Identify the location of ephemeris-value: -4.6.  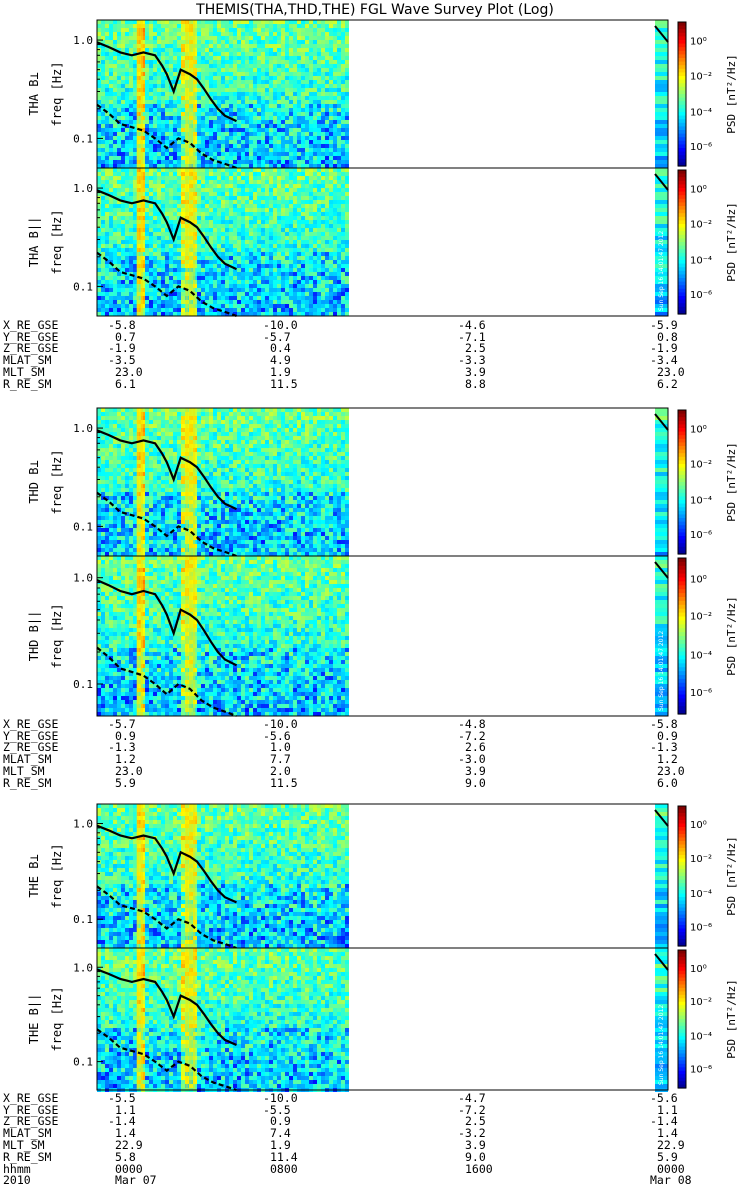
(472, 325).